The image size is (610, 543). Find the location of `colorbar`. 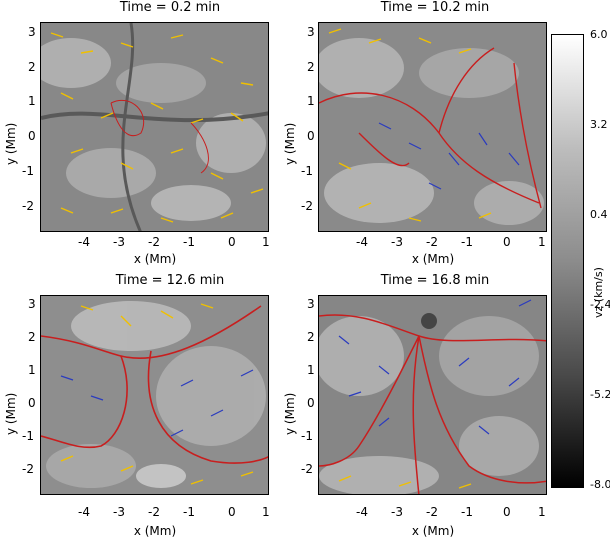

colorbar is located at coordinates (567, 261).